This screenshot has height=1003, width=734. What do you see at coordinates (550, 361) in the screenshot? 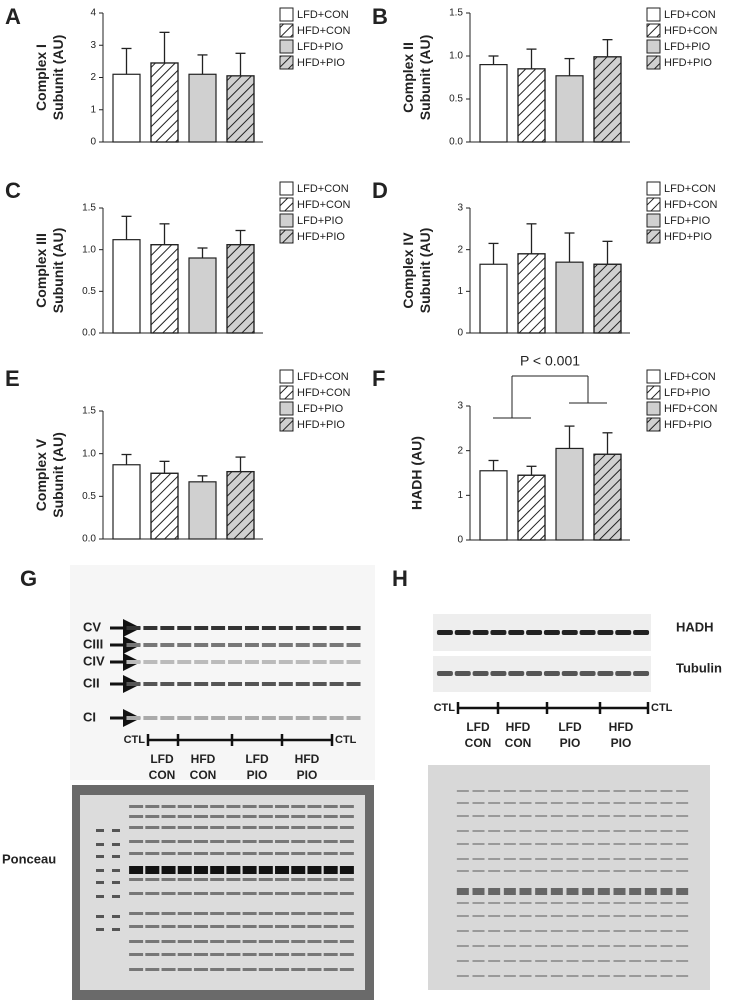
I see `annotation: P < 0.001` at bounding box center [550, 361].